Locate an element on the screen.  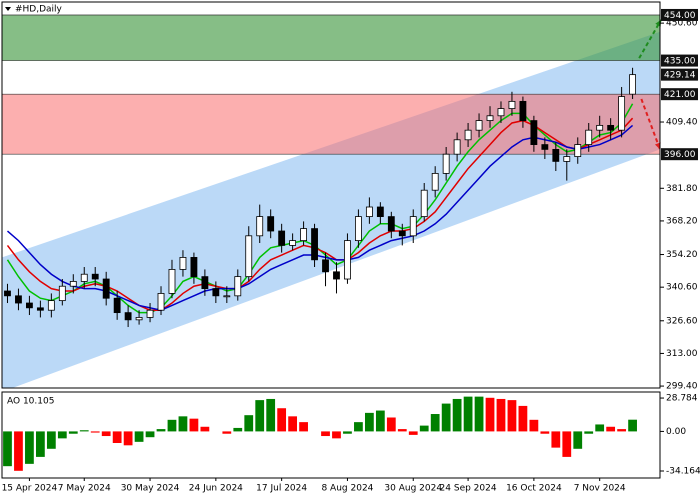
y-tick-label: 313.00 is located at coordinates (682, 354).